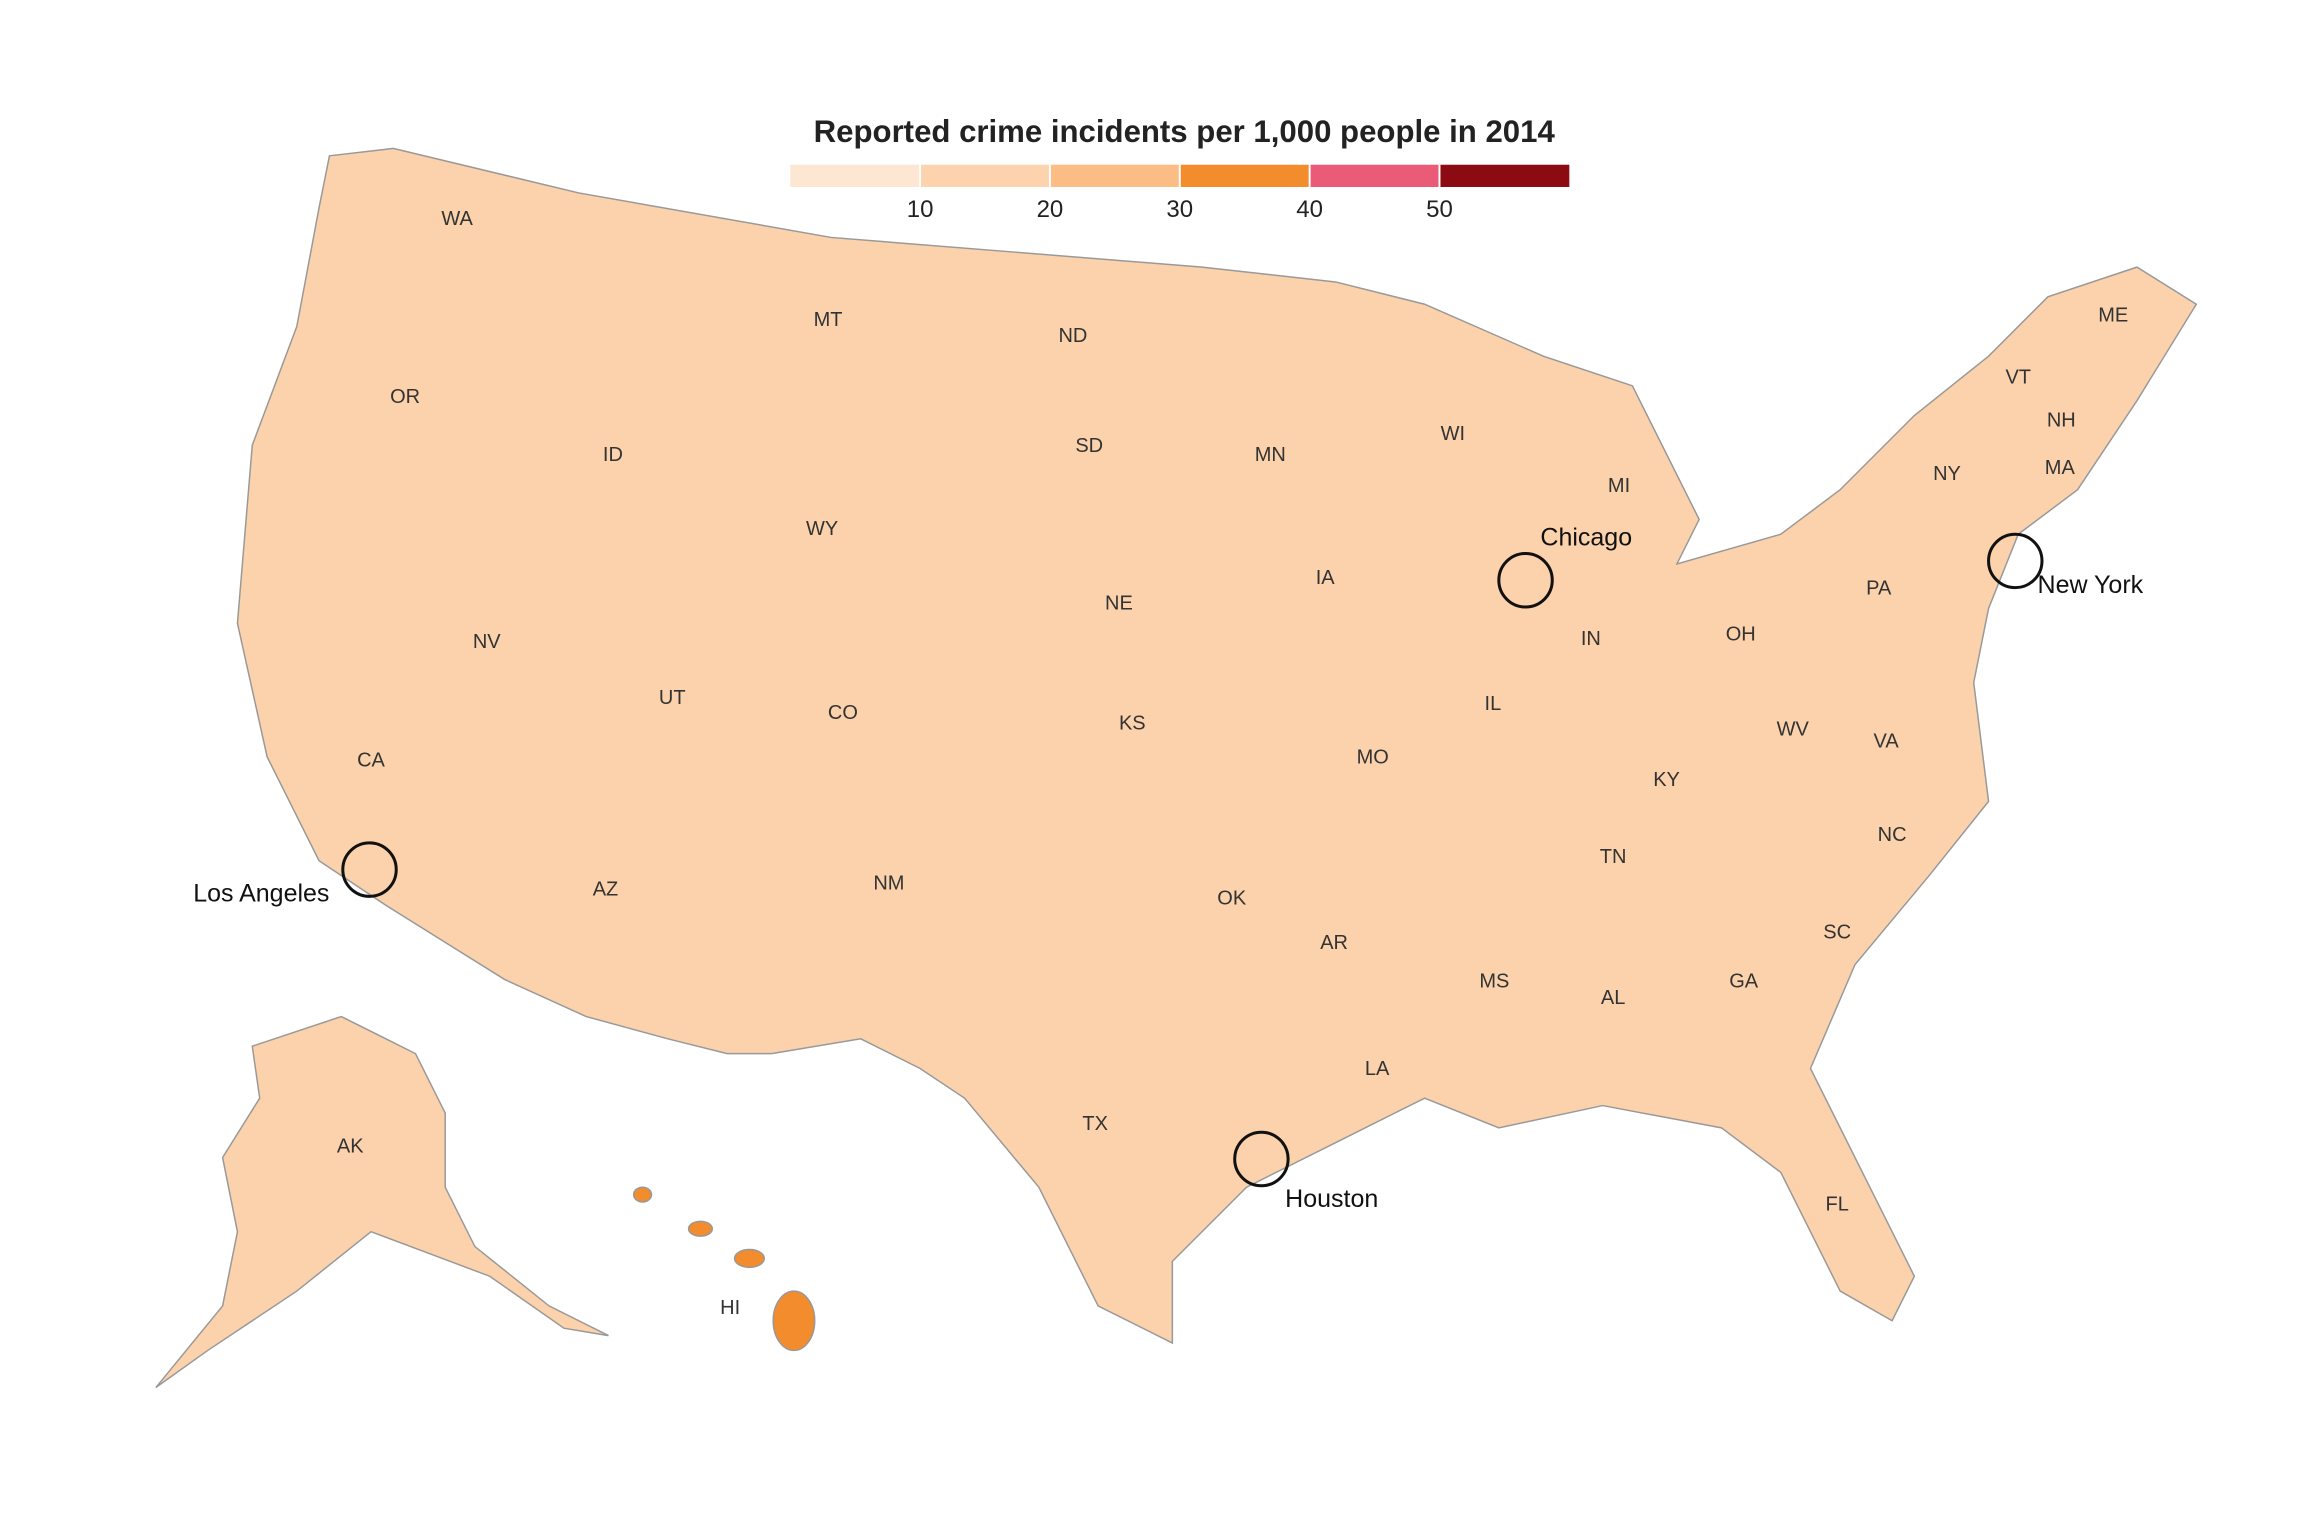  What do you see at coordinates (888, 884) in the screenshot?
I see `state-label: NM` at bounding box center [888, 884].